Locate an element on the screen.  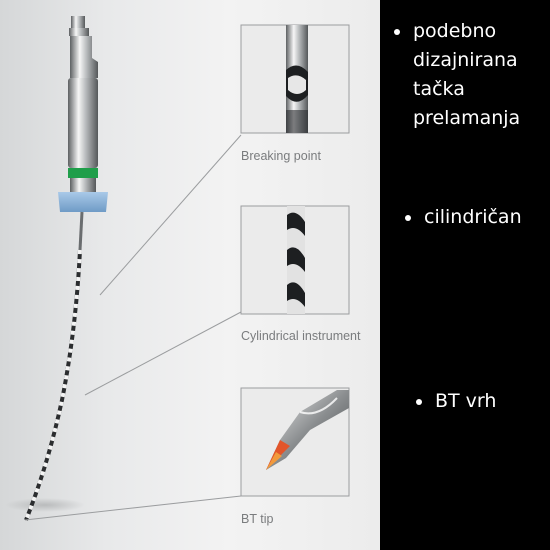
bullet-cylindrical: cilindričan is located at coordinates (463, 217).